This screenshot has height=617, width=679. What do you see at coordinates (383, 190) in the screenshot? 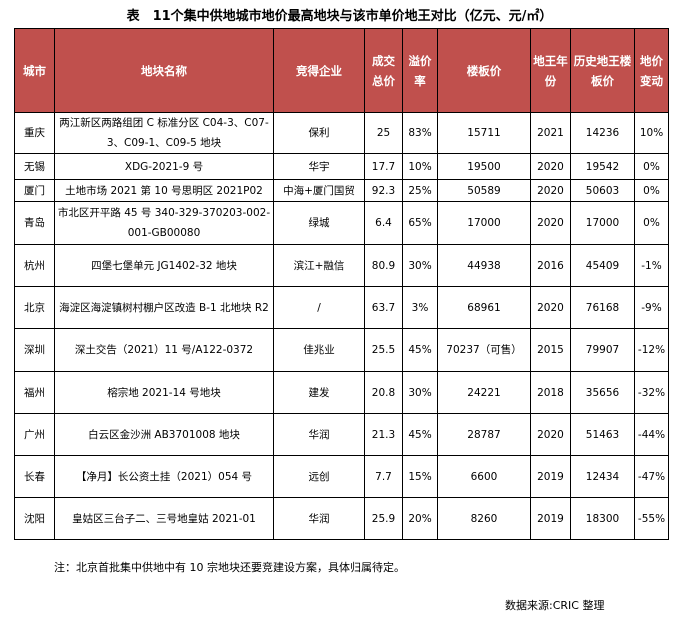
I see `cell-total: 92.3` at bounding box center [383, 190].